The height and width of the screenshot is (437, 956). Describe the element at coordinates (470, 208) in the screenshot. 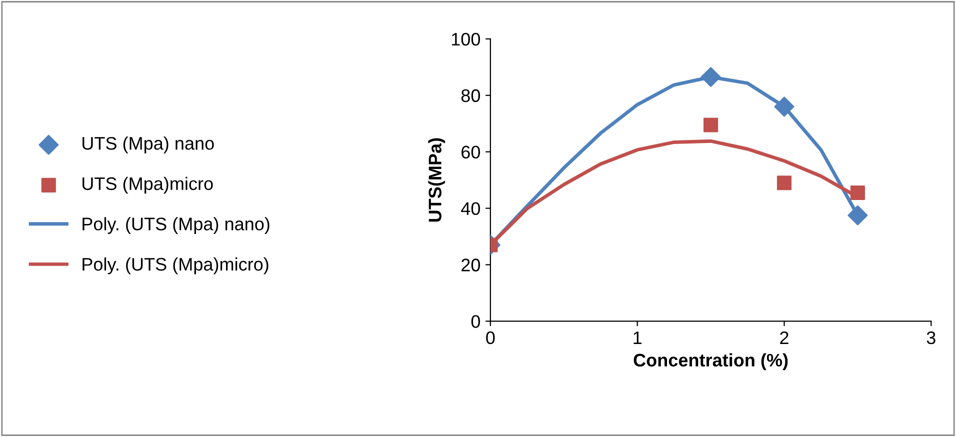

I see `y-tick-label: 40` at that location.